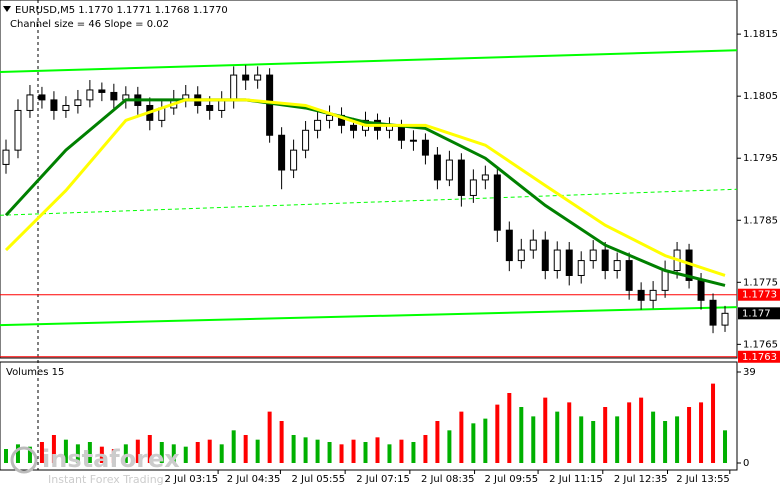  What do you see at coordinates (703, 479) in the screenshot?
I see `x-tick-label: 2 Jul 13:55` at bounding box center [703, 479].